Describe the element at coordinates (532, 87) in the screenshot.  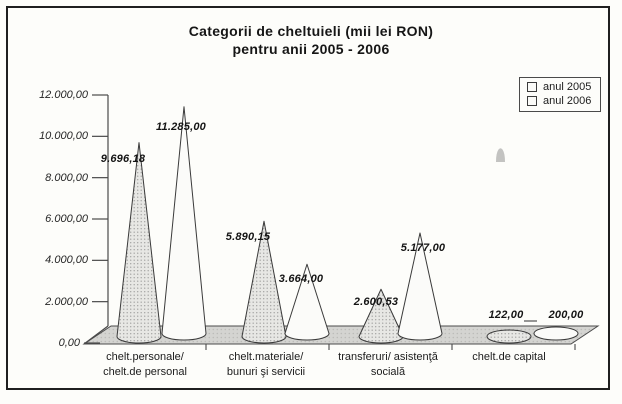
I see `legend-swatch-2005` at that location.